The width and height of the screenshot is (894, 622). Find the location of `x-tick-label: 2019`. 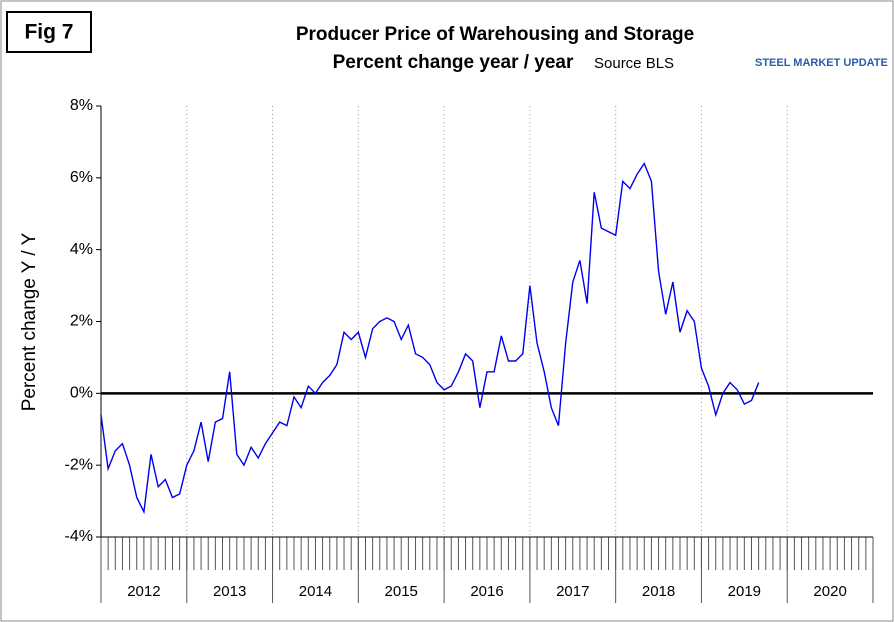

x-tick-label: 2019 is located at coordinates (744, 591).